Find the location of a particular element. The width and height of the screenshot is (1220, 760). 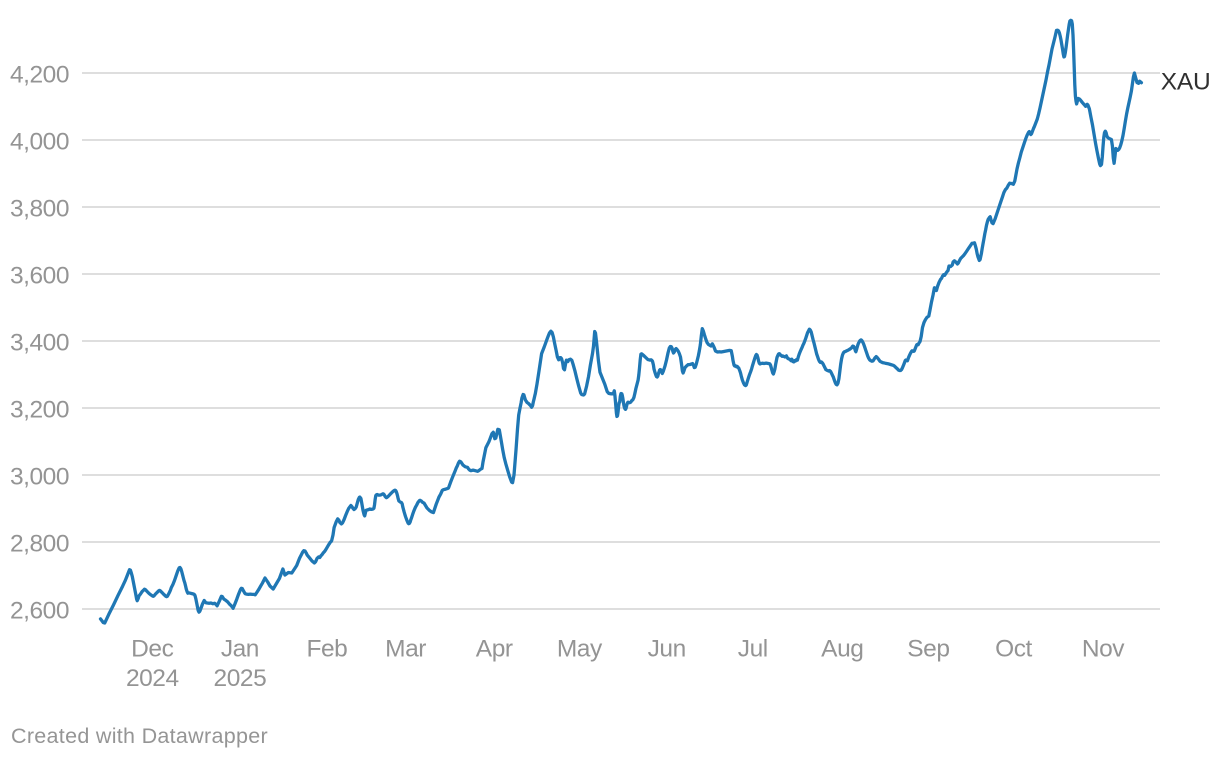

svg-text: Jun is located at coordinates (667, 649).